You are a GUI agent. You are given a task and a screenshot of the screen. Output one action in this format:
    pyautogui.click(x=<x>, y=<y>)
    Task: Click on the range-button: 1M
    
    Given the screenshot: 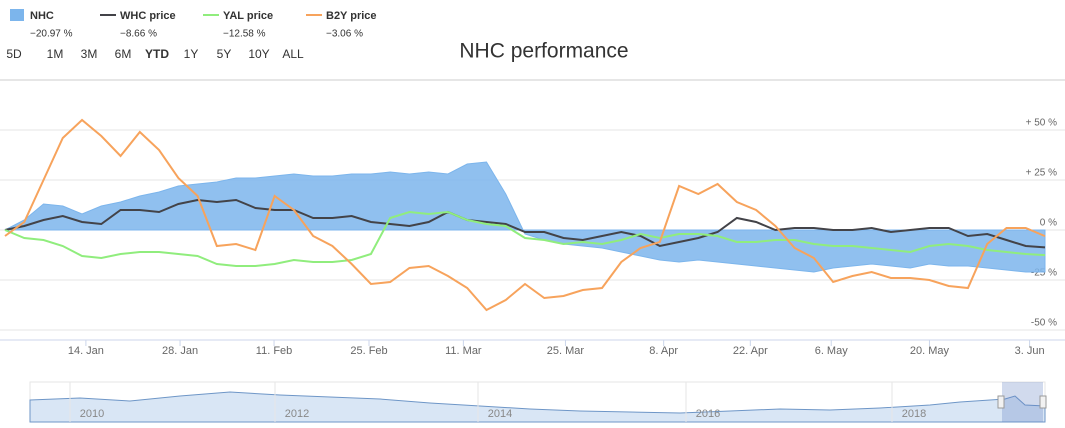 What is the action you would take?
    pyautogui.click(x=55, y=54)
    